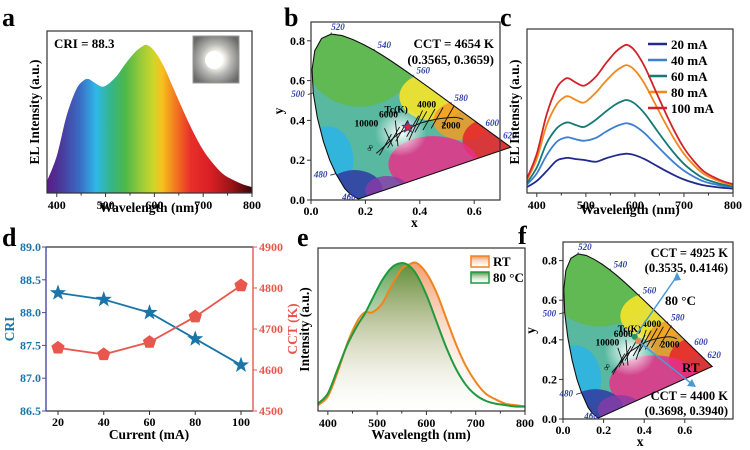  I want to click on x-tick-label: 600, so click(426, 423).